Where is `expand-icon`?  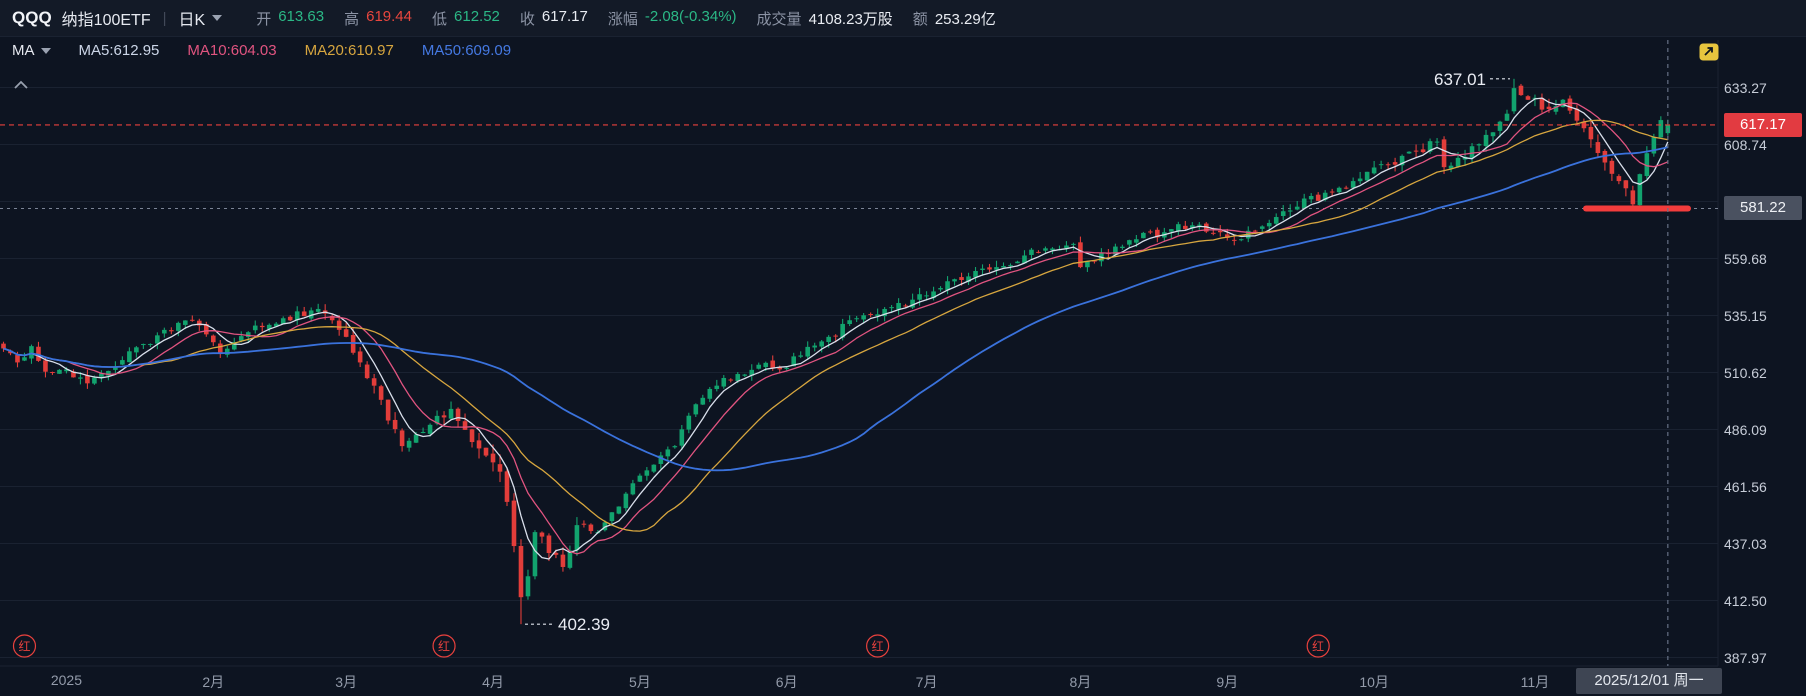 expand-icon is located at coordinates (1709, 52).